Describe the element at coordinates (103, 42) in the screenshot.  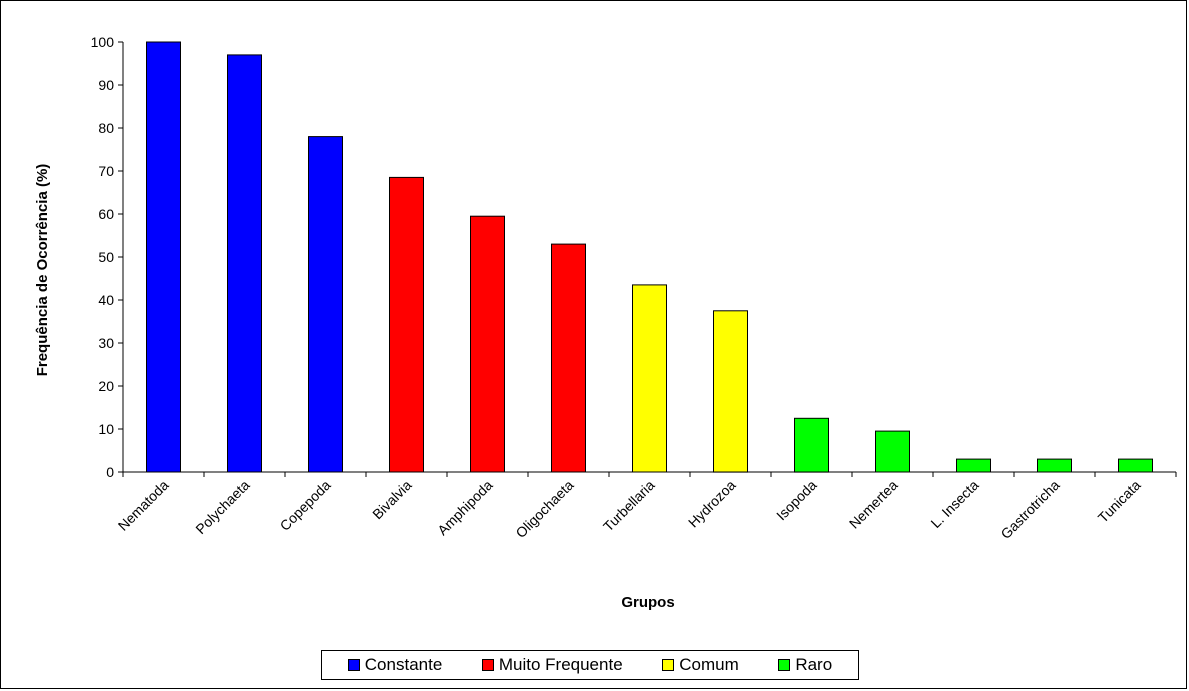
I see `y-tick-label: 100` at that location.